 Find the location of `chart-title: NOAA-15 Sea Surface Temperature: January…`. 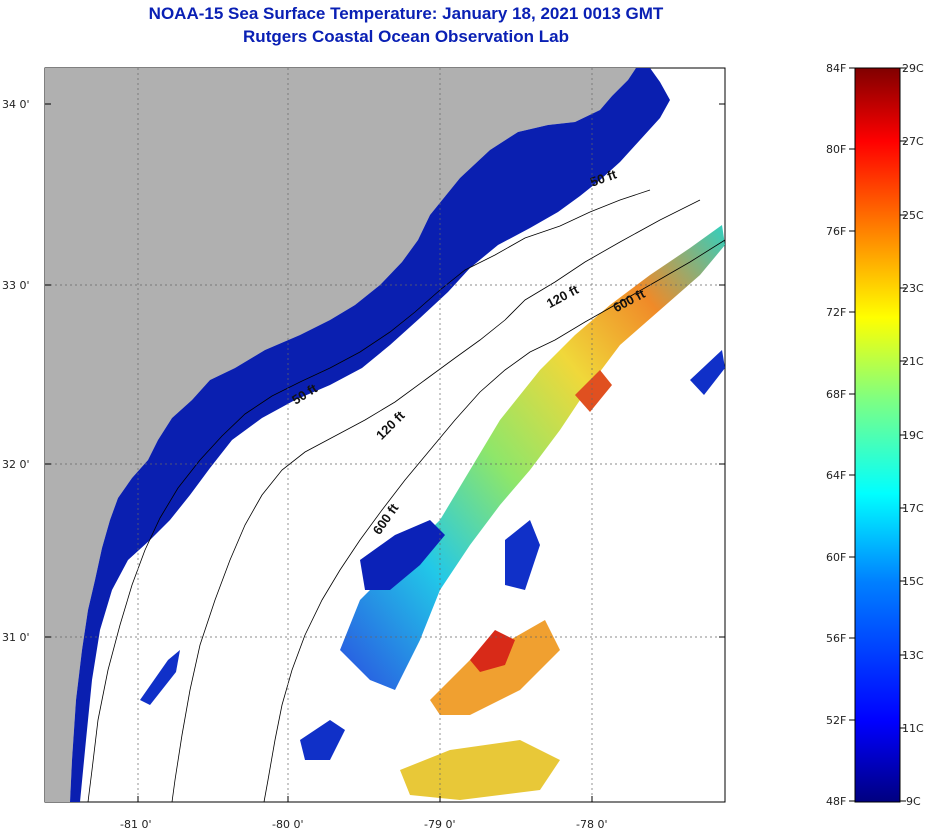

chart-title: NOAA-15 Sea Surface Temperature: January… is located at coordinates (406, 13).